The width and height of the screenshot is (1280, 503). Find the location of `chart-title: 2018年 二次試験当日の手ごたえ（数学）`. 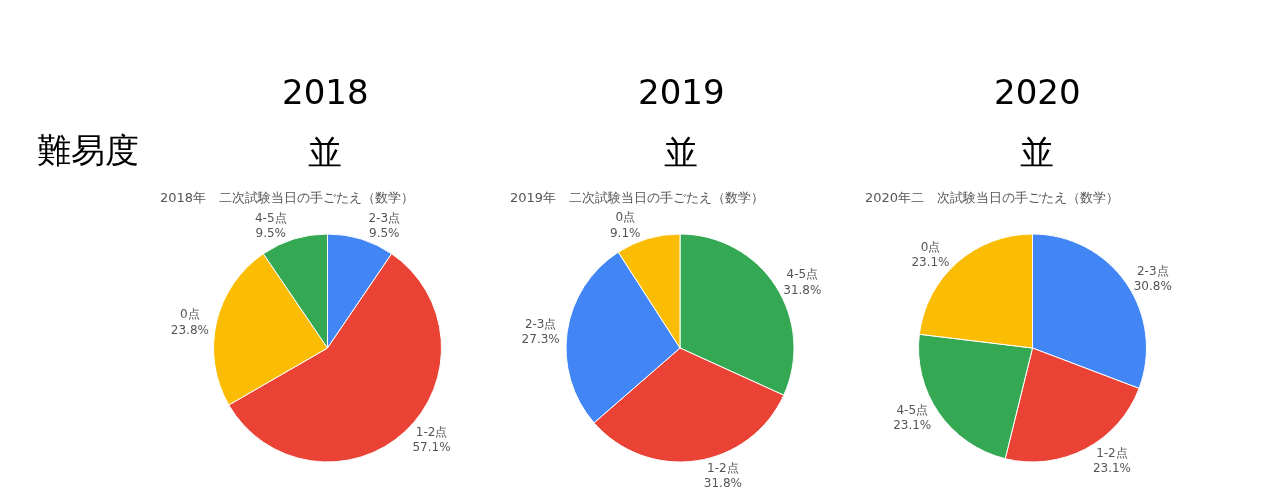

chart-title: 2018年 二次試験当日の手ごたえ（数学） is located at coordinates (287, 197).